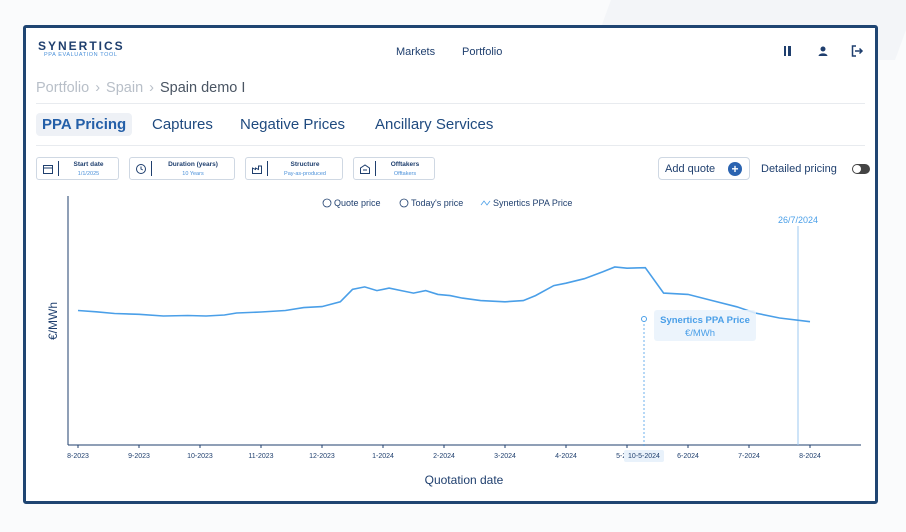  I want to click on logout-icon, so click(857, 51).